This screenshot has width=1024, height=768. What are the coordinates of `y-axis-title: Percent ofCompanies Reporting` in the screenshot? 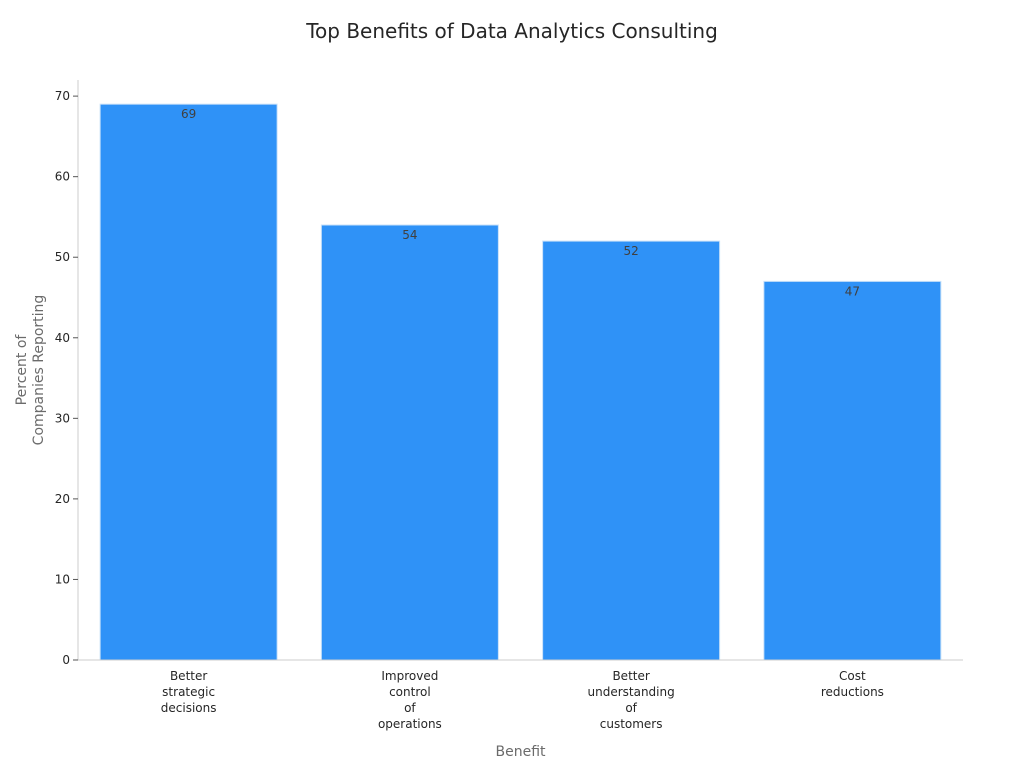 It's located at (30, 370).